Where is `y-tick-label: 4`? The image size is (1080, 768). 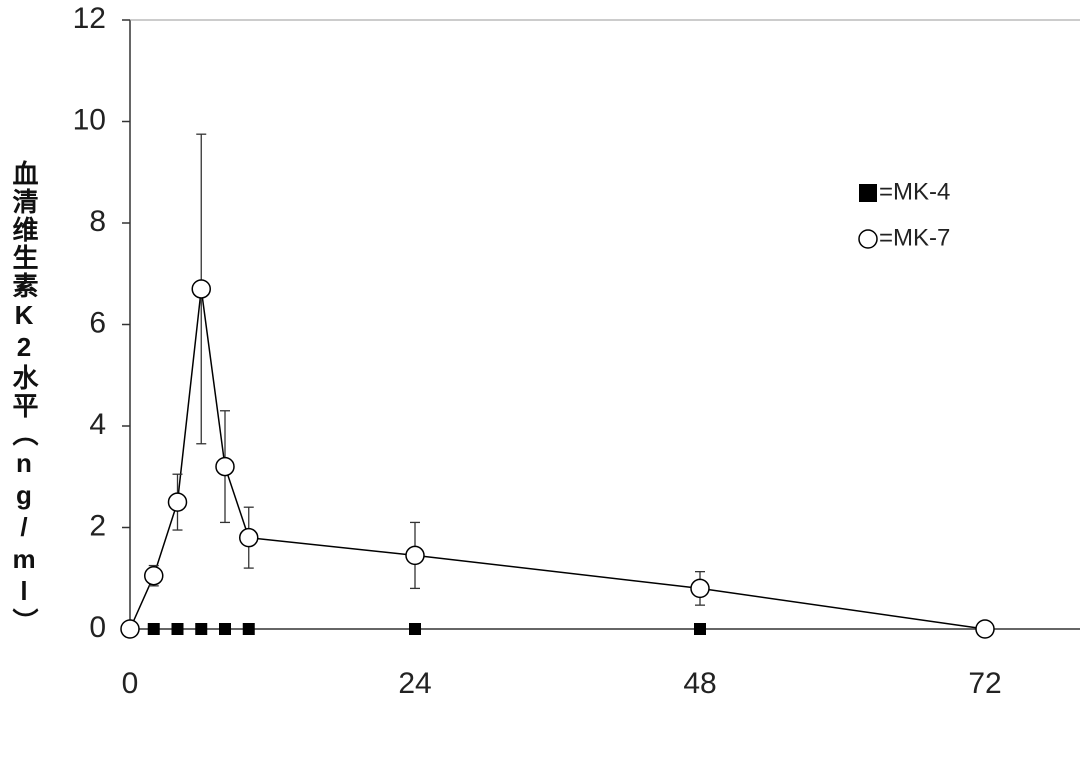 y-tick-label: 4 is located at coordinates (97, 424).